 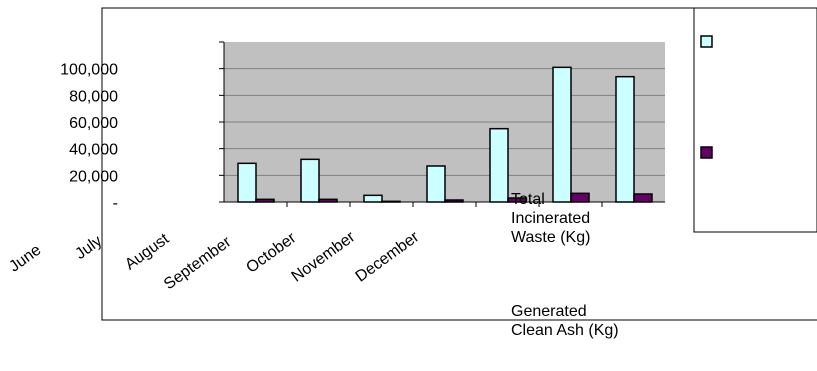 I want to click on x-tick-label: November, so click(x=324, y=257).